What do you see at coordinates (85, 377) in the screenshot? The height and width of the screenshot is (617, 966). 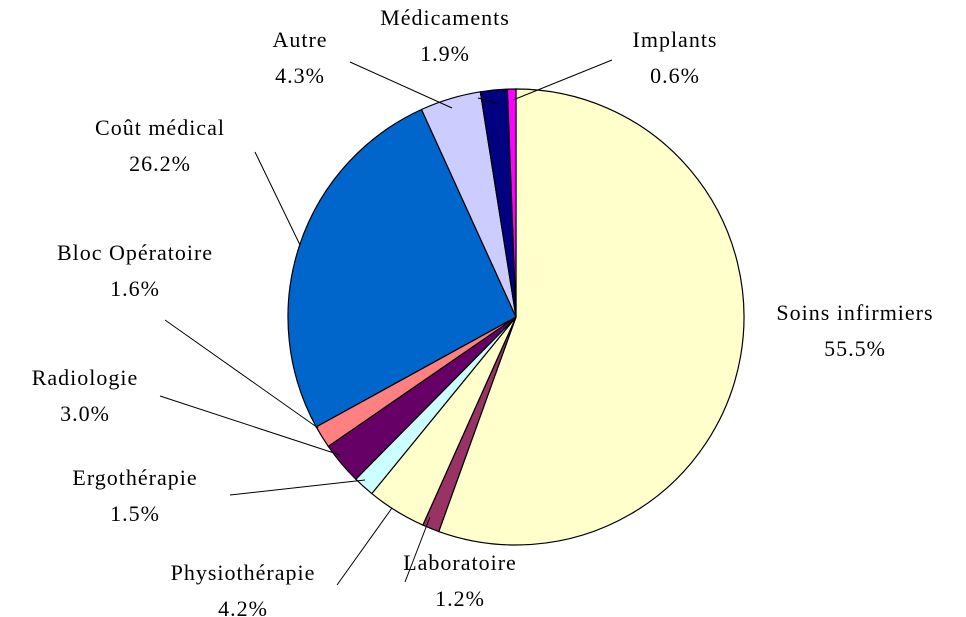 I see `slice-label: Radiologie` at bounding box center [85, 377].